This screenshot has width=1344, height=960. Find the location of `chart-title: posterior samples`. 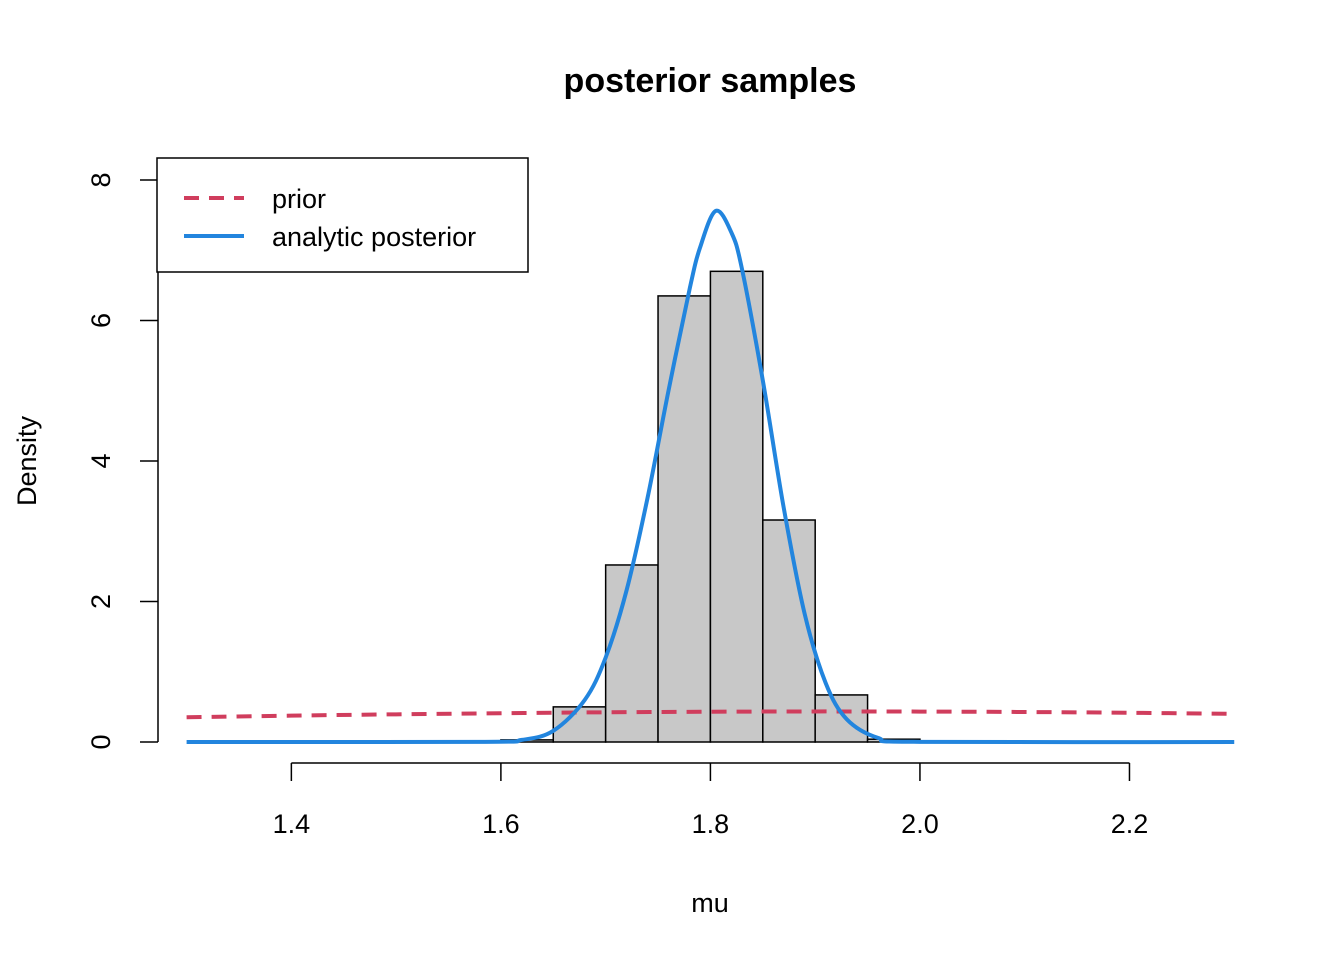

chart-title: posterior samples is located at coordinates (710, 81).